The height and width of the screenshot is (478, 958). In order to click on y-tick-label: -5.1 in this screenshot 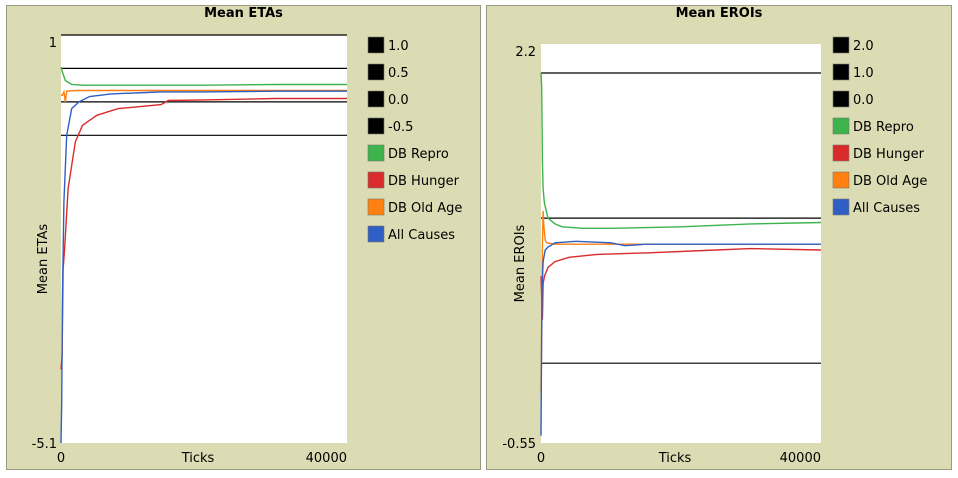, I will do `click(44, 444)`.